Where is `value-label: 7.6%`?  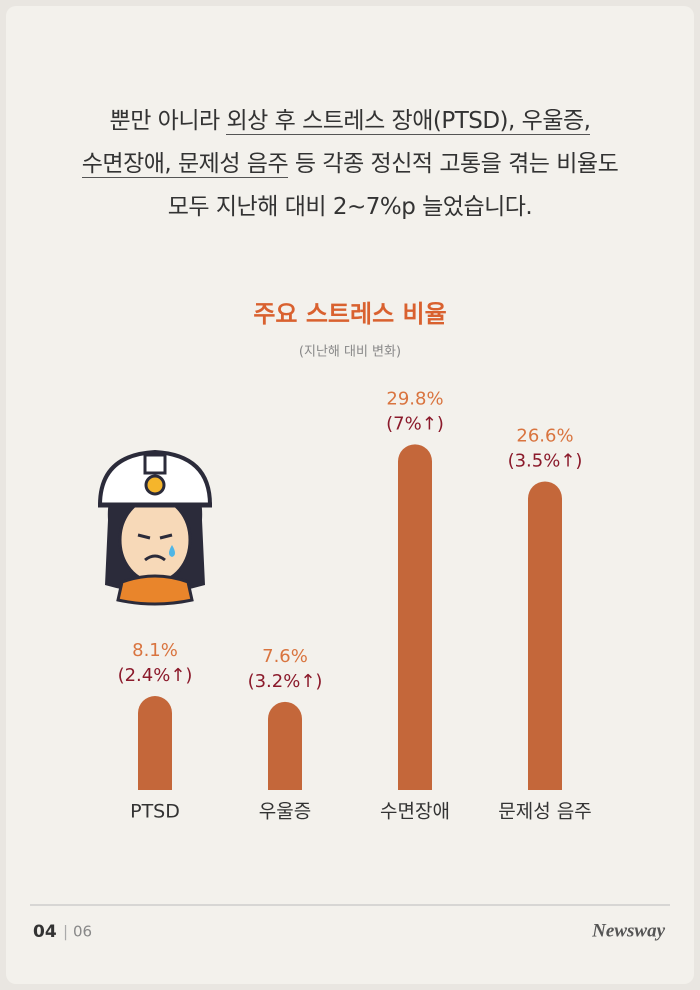 value-label: 7.6% is located at coordinates (285, 656).